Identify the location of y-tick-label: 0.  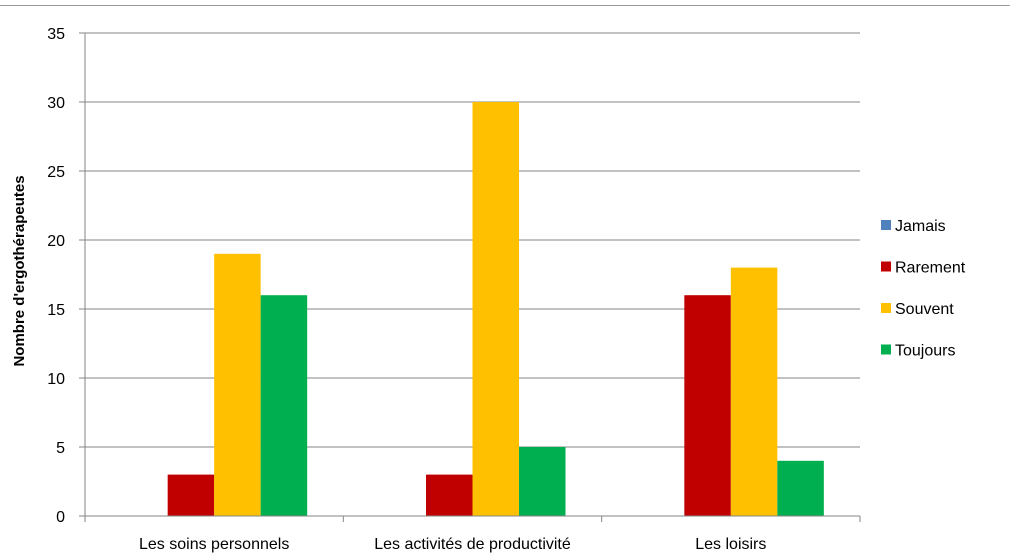
(60, 517).